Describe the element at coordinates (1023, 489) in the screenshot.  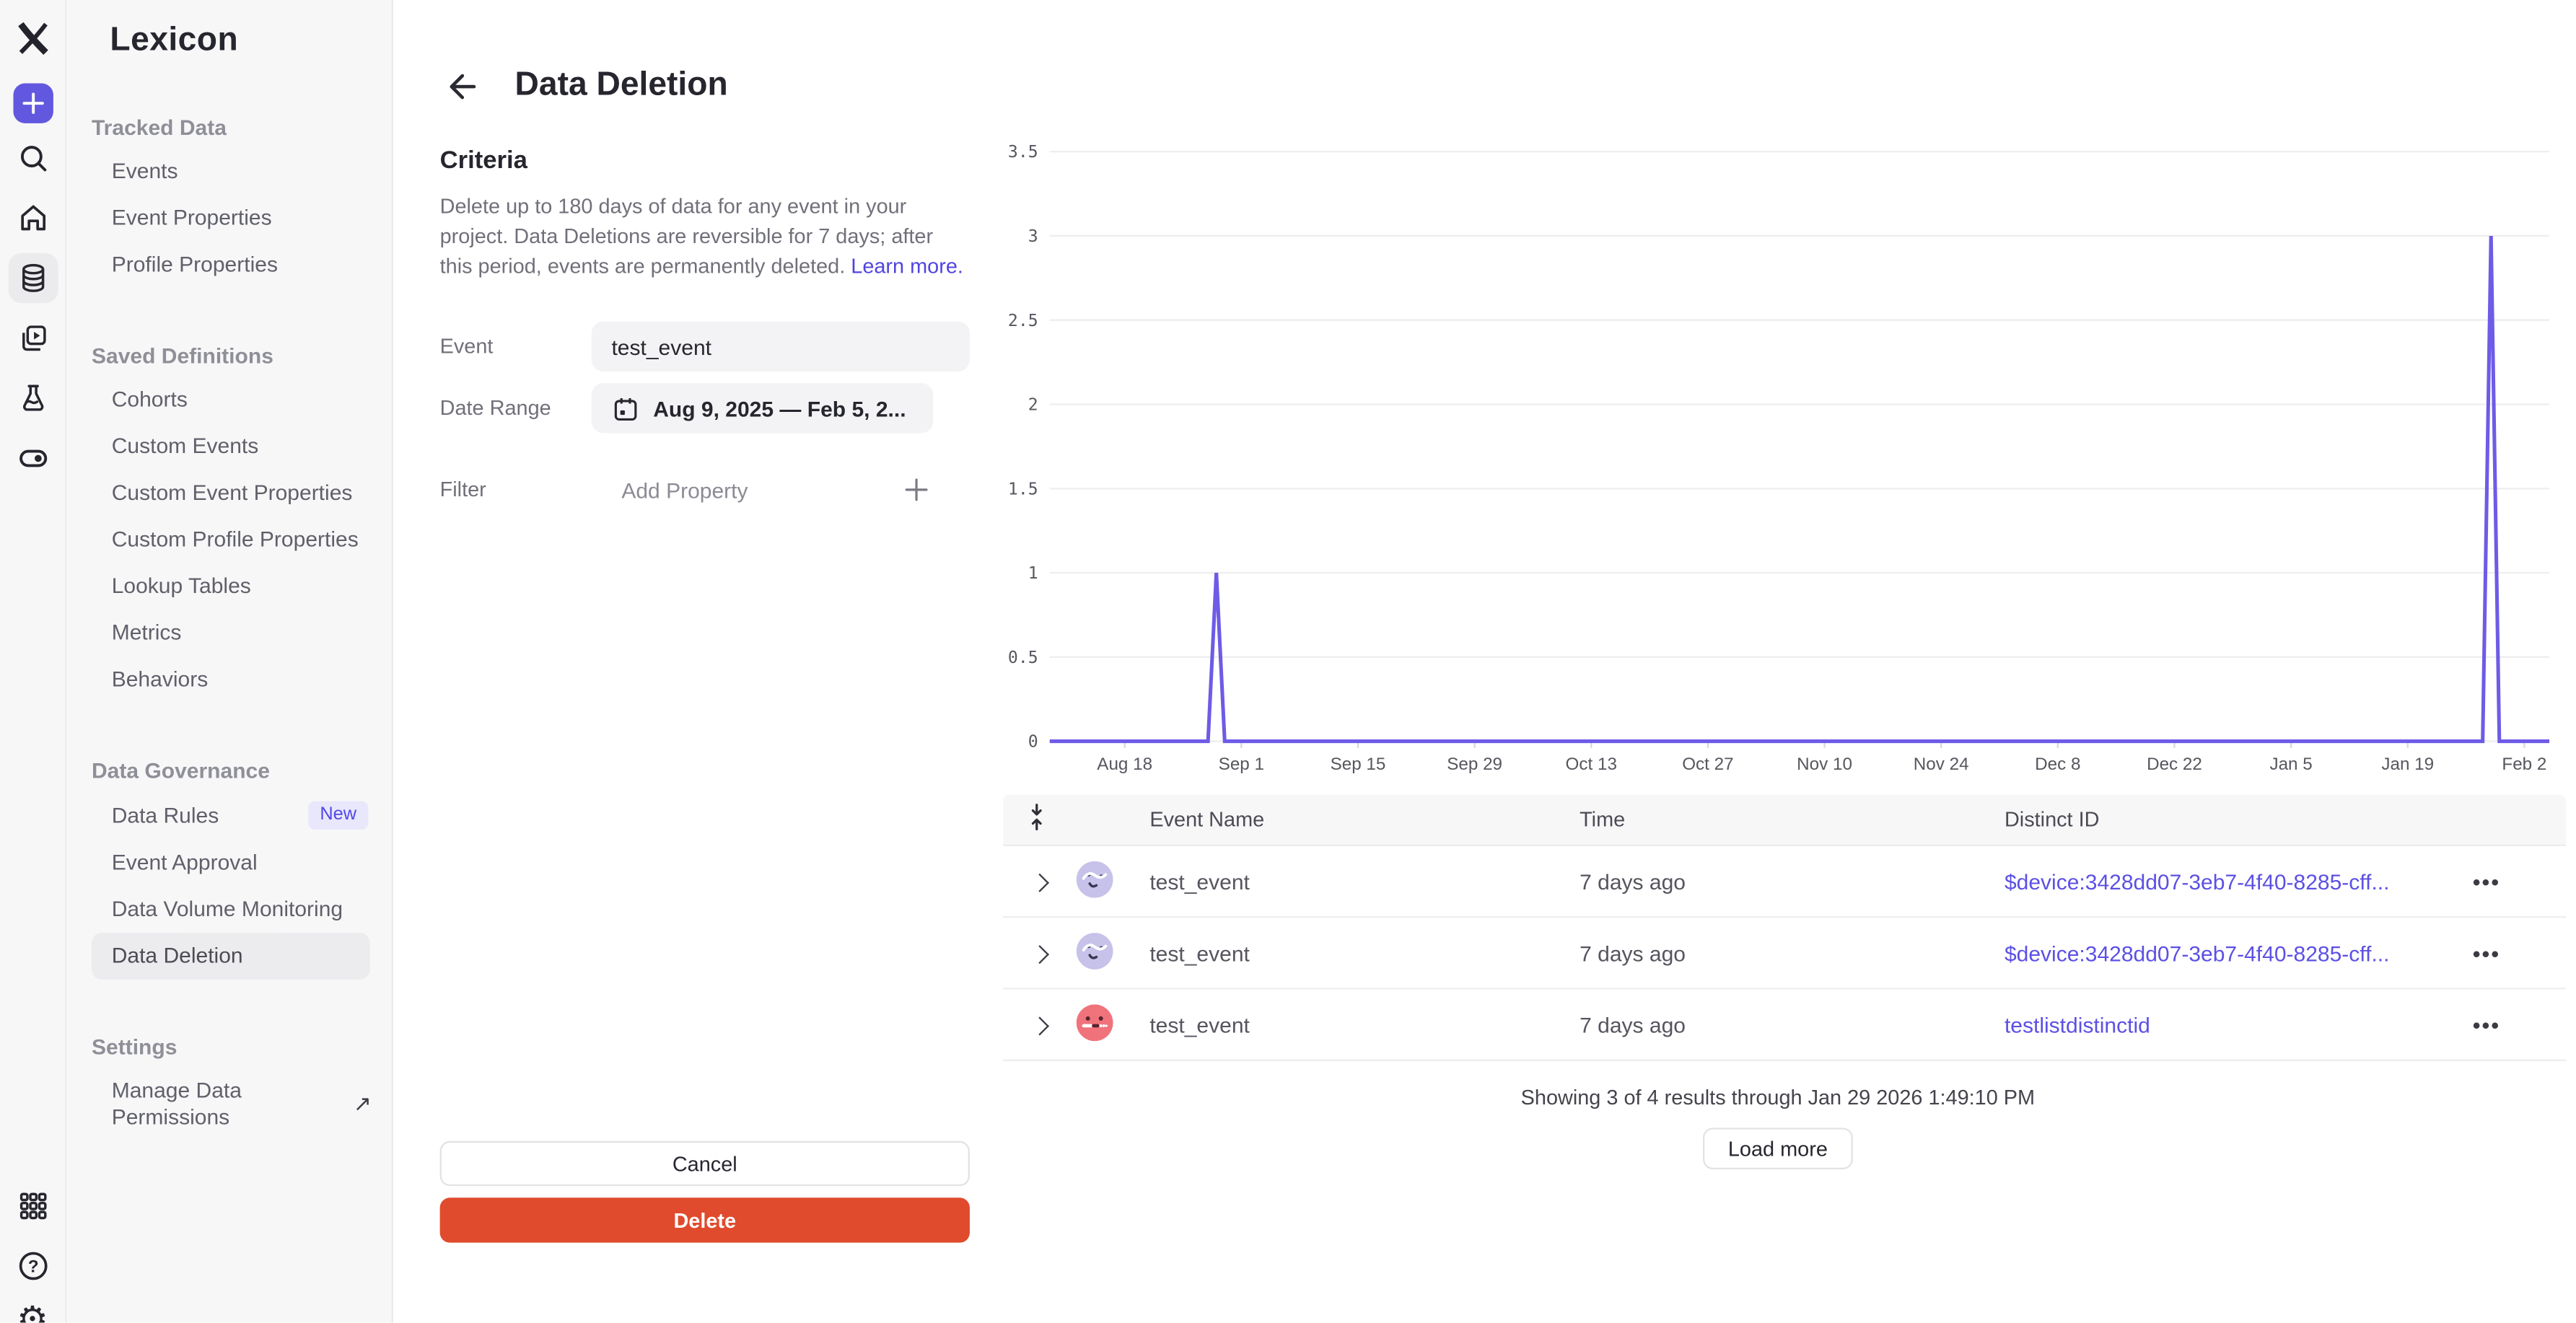
I see `svg-text: 1.5` at that location.